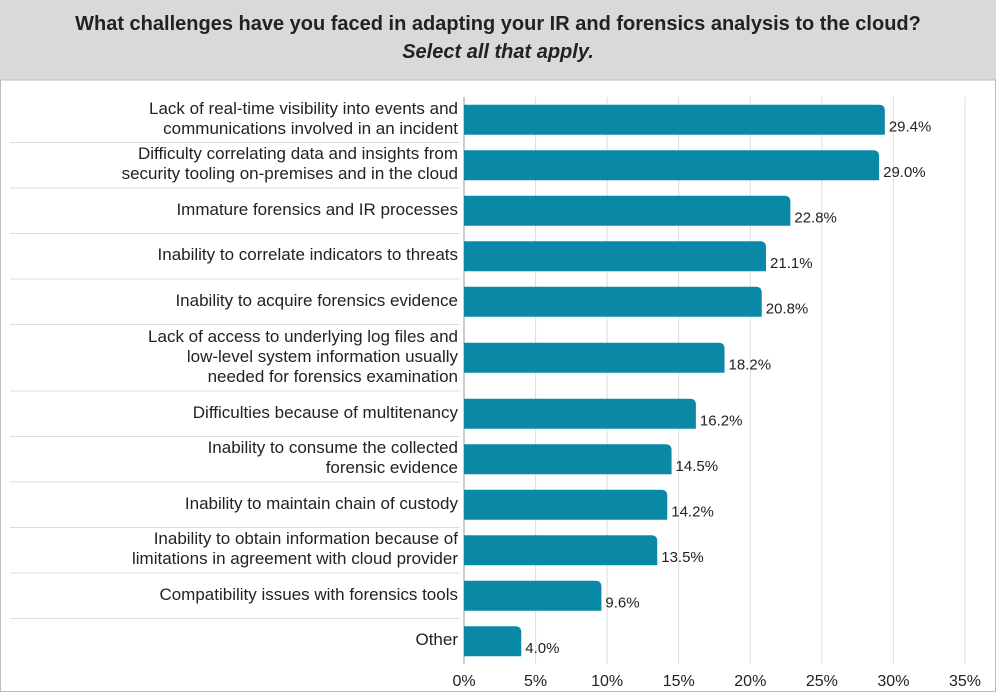 This screenshot has height=692, width=996. What do you see at coordinates (316, 300) in the screenshot?
I see `category-label: Inability to acquire forensics evidence` at bounding box center [316, 300].